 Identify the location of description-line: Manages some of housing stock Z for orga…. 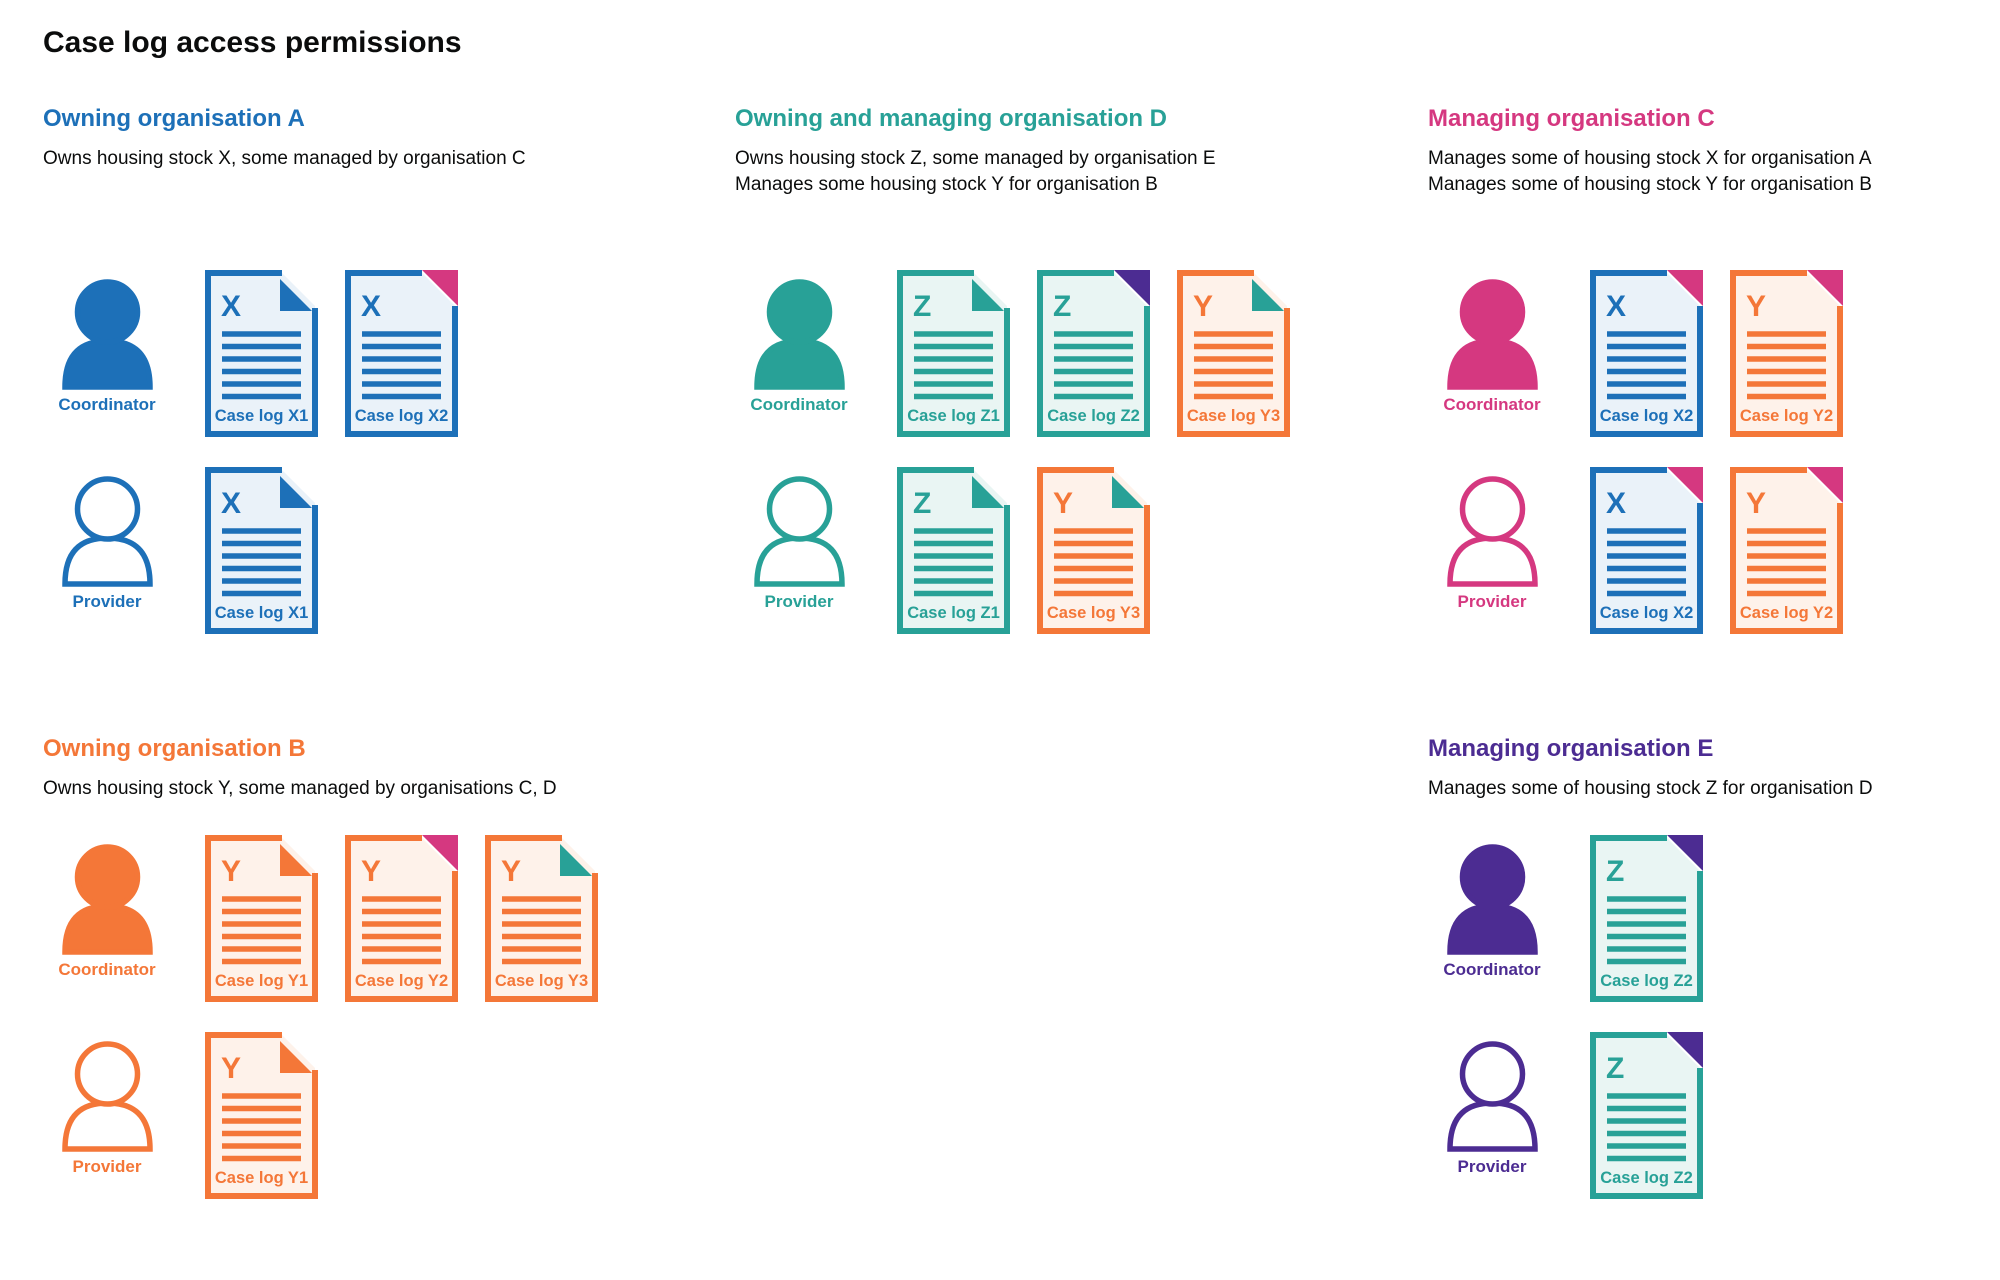
(1650, 788).